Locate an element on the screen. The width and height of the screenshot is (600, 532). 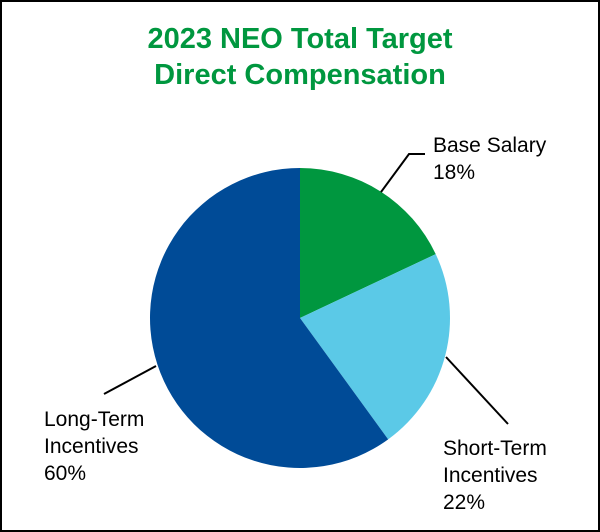
label-short-term-2: Incentives is located at coordinates (490, 475).